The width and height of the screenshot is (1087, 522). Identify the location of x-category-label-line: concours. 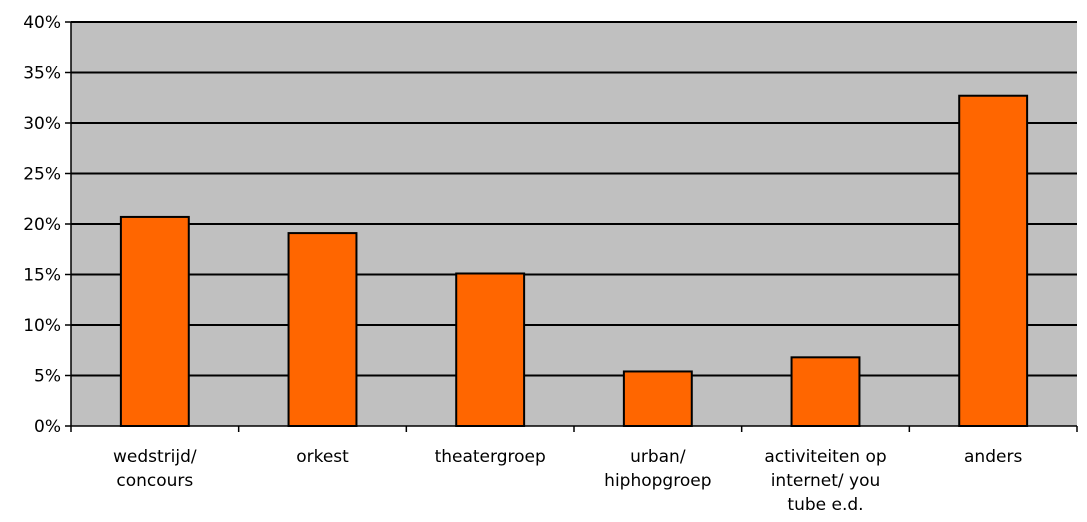
(154, 481).